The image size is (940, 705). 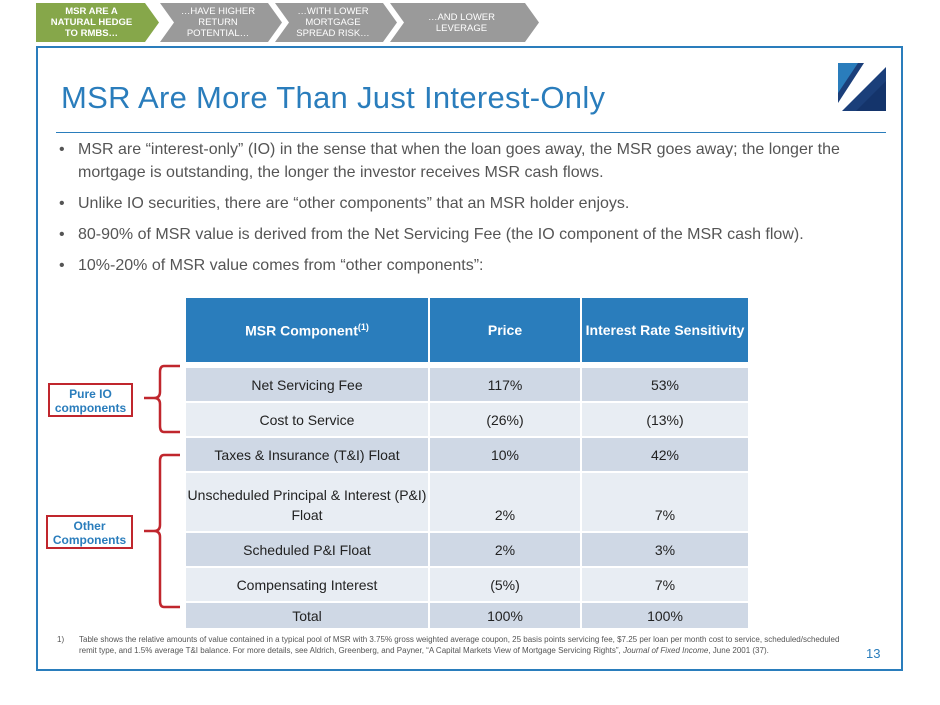 What do you see at coordinates (862, 87) in the screenshot?
I see `company-logo` at bounding box center [862, 87].